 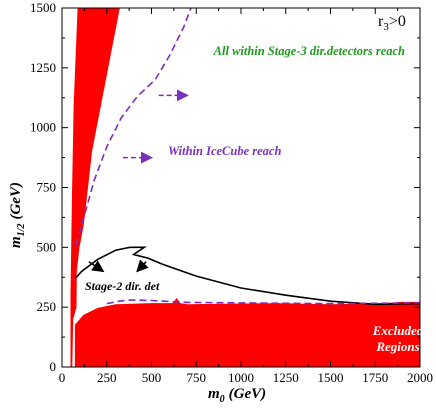 I want to click on y-axis-title: m1/2(GeV), so click(x=17, y=215).